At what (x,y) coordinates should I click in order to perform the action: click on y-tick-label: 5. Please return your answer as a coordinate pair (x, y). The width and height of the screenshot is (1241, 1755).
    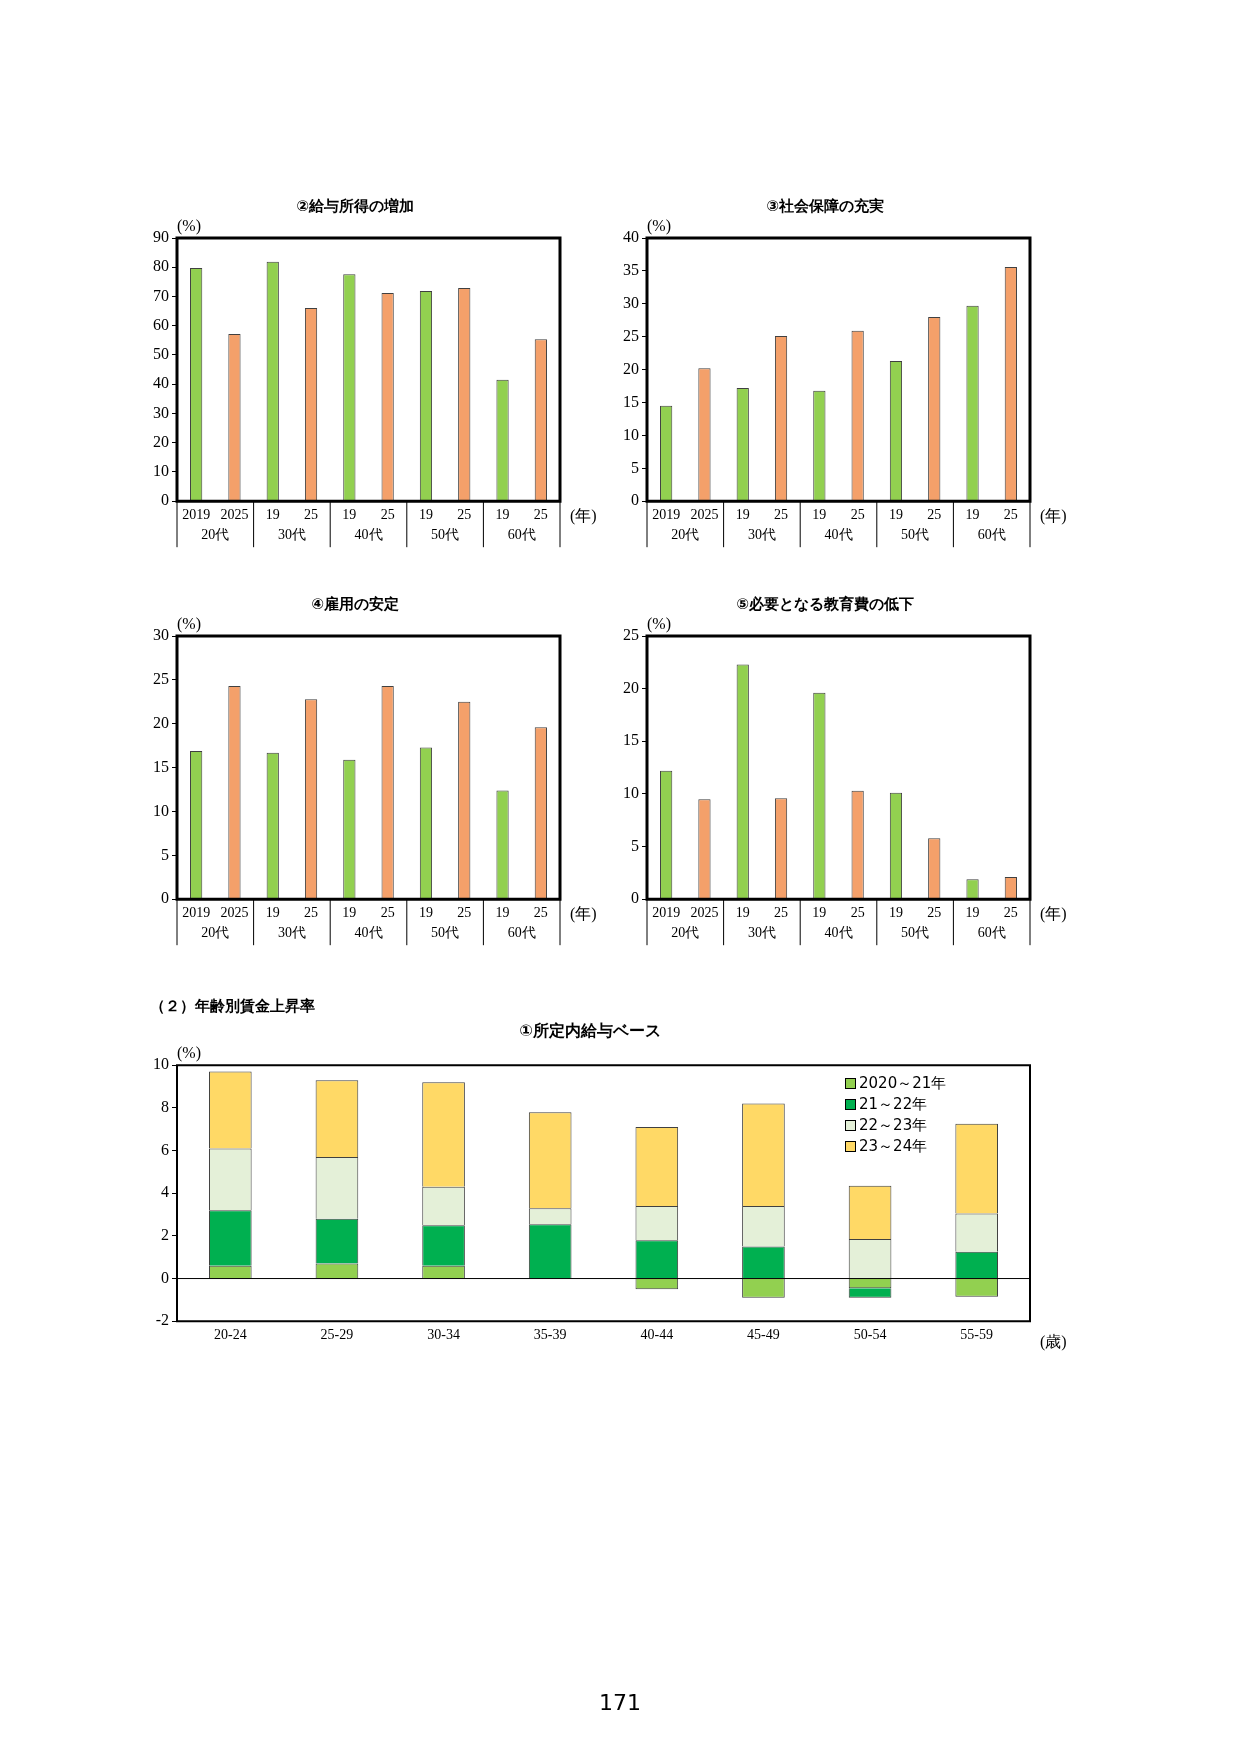
    Looking at the image, I should click on (165, 854).